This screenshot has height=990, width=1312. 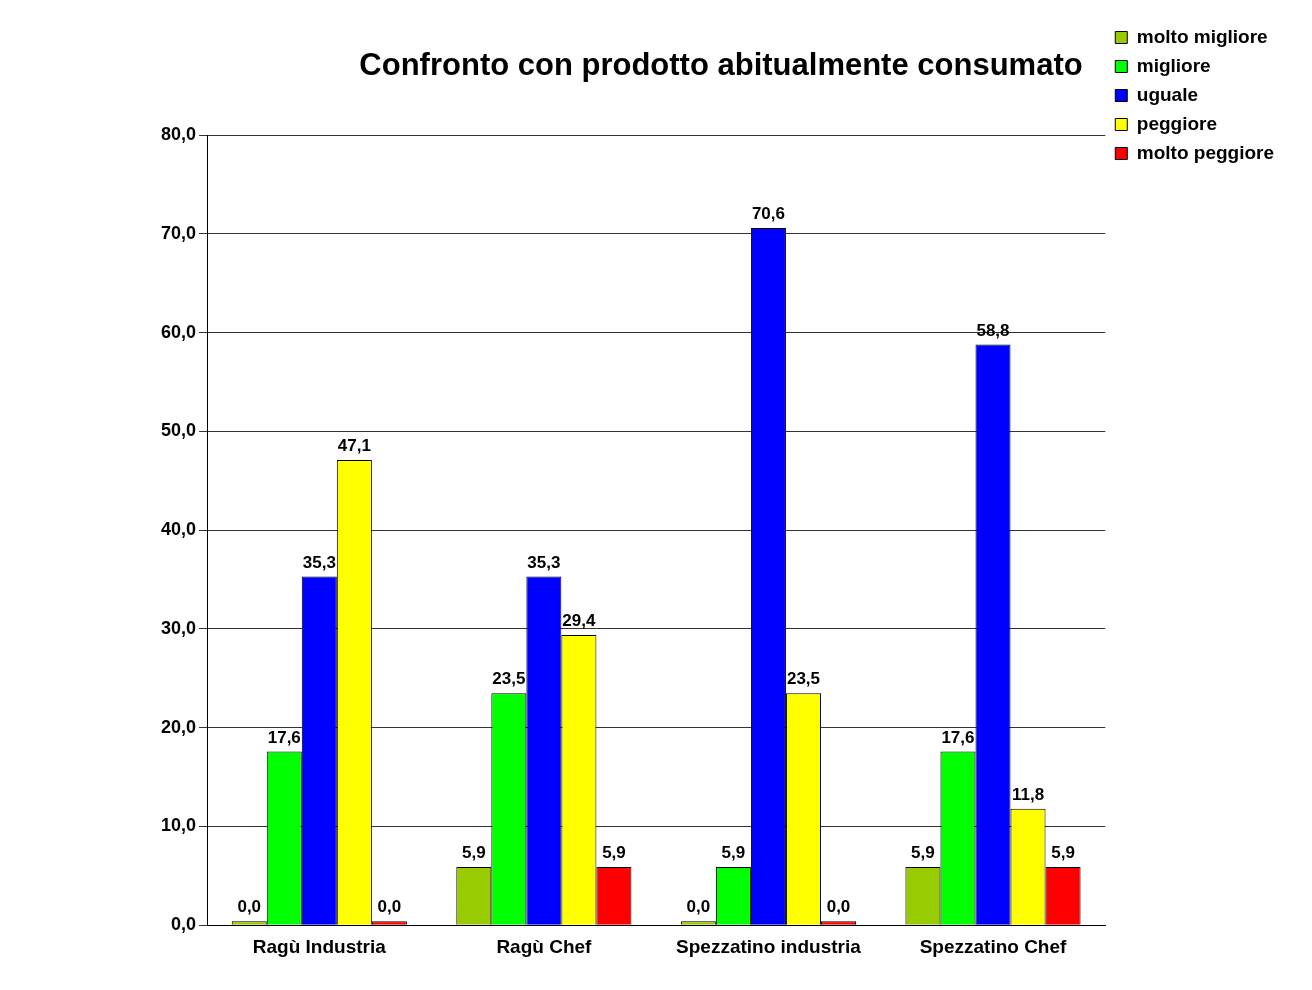 What do you see at coordinates (178, 825) in the screenshot?
I see `y-tick-label: 10,0` at bounding box center [178, 825].